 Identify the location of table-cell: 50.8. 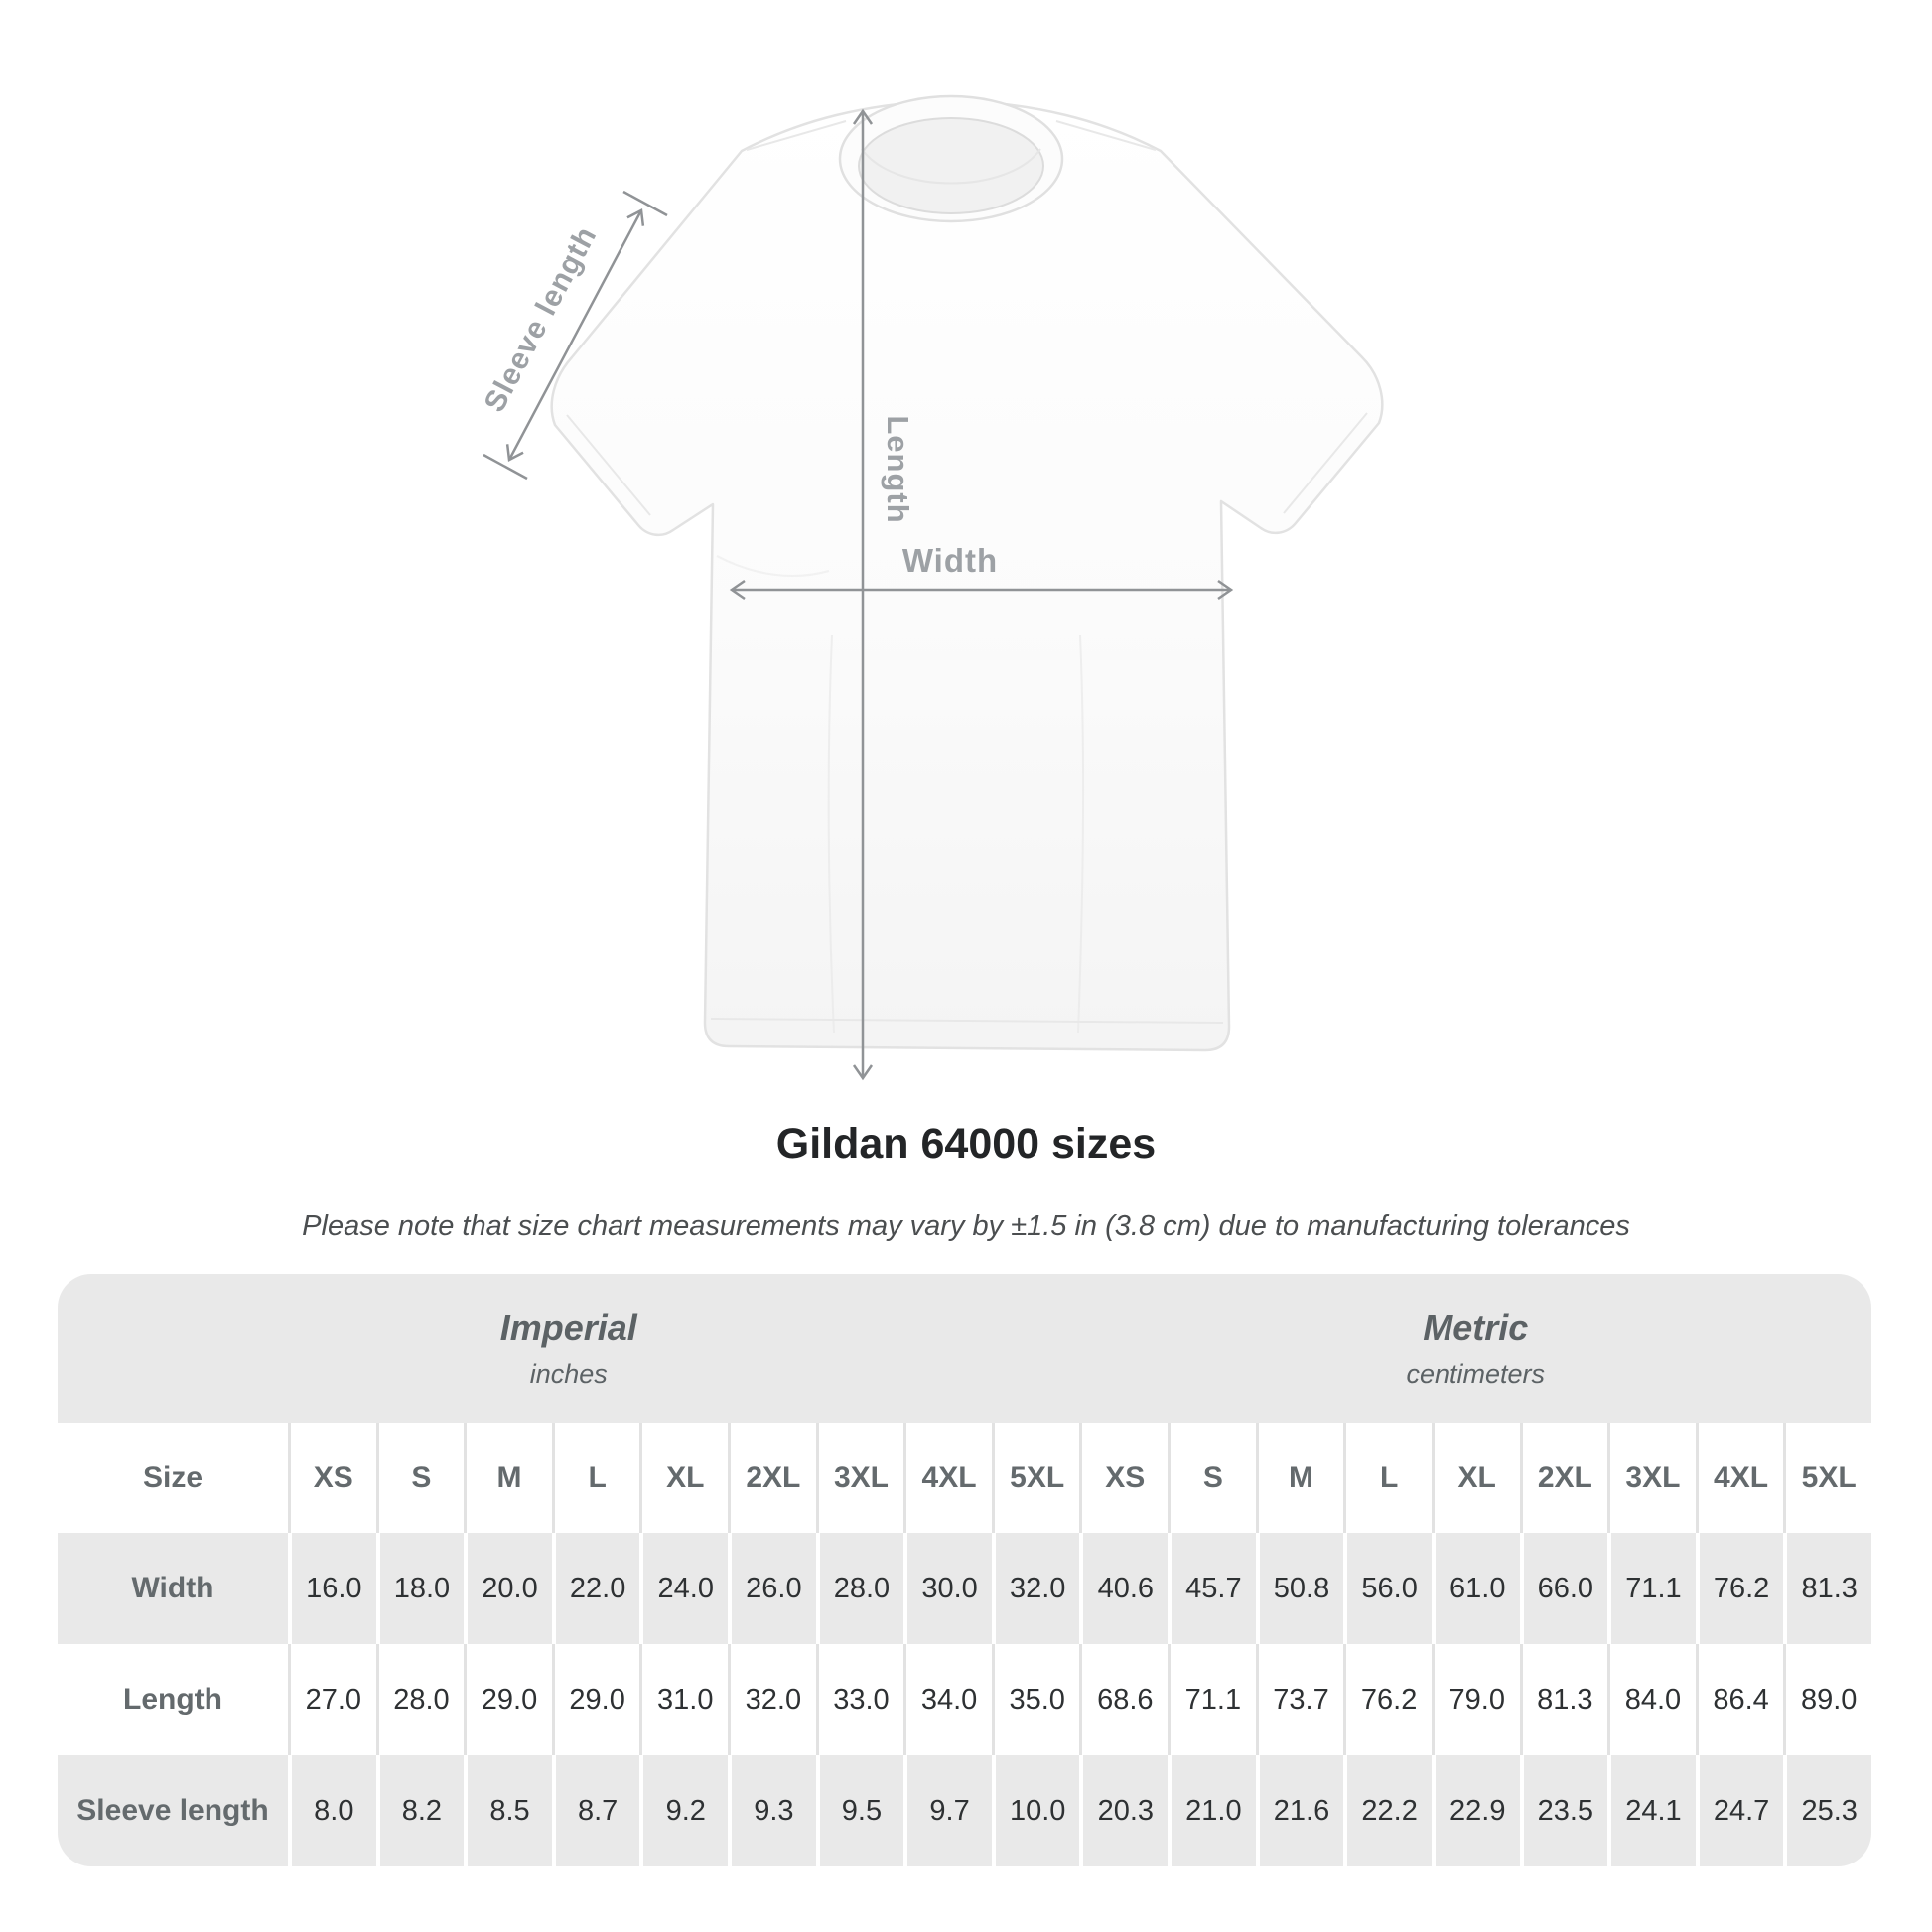
(1300, 1589).